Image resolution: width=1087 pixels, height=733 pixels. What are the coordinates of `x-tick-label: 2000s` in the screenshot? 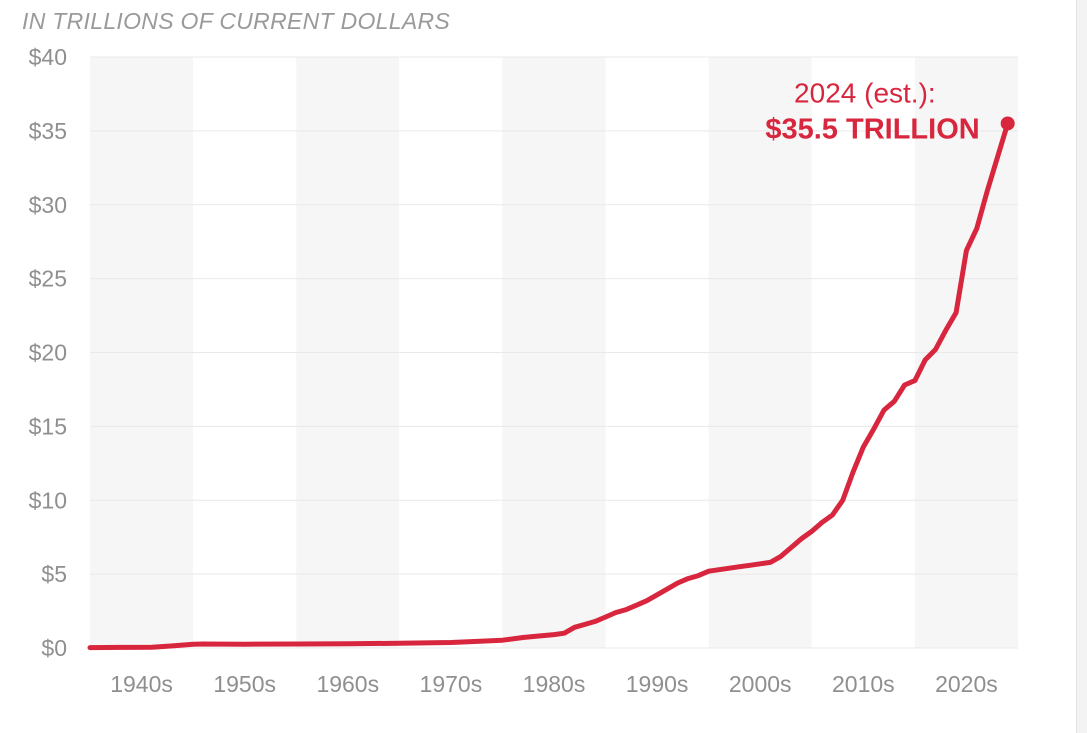 It's located at (760, 684).